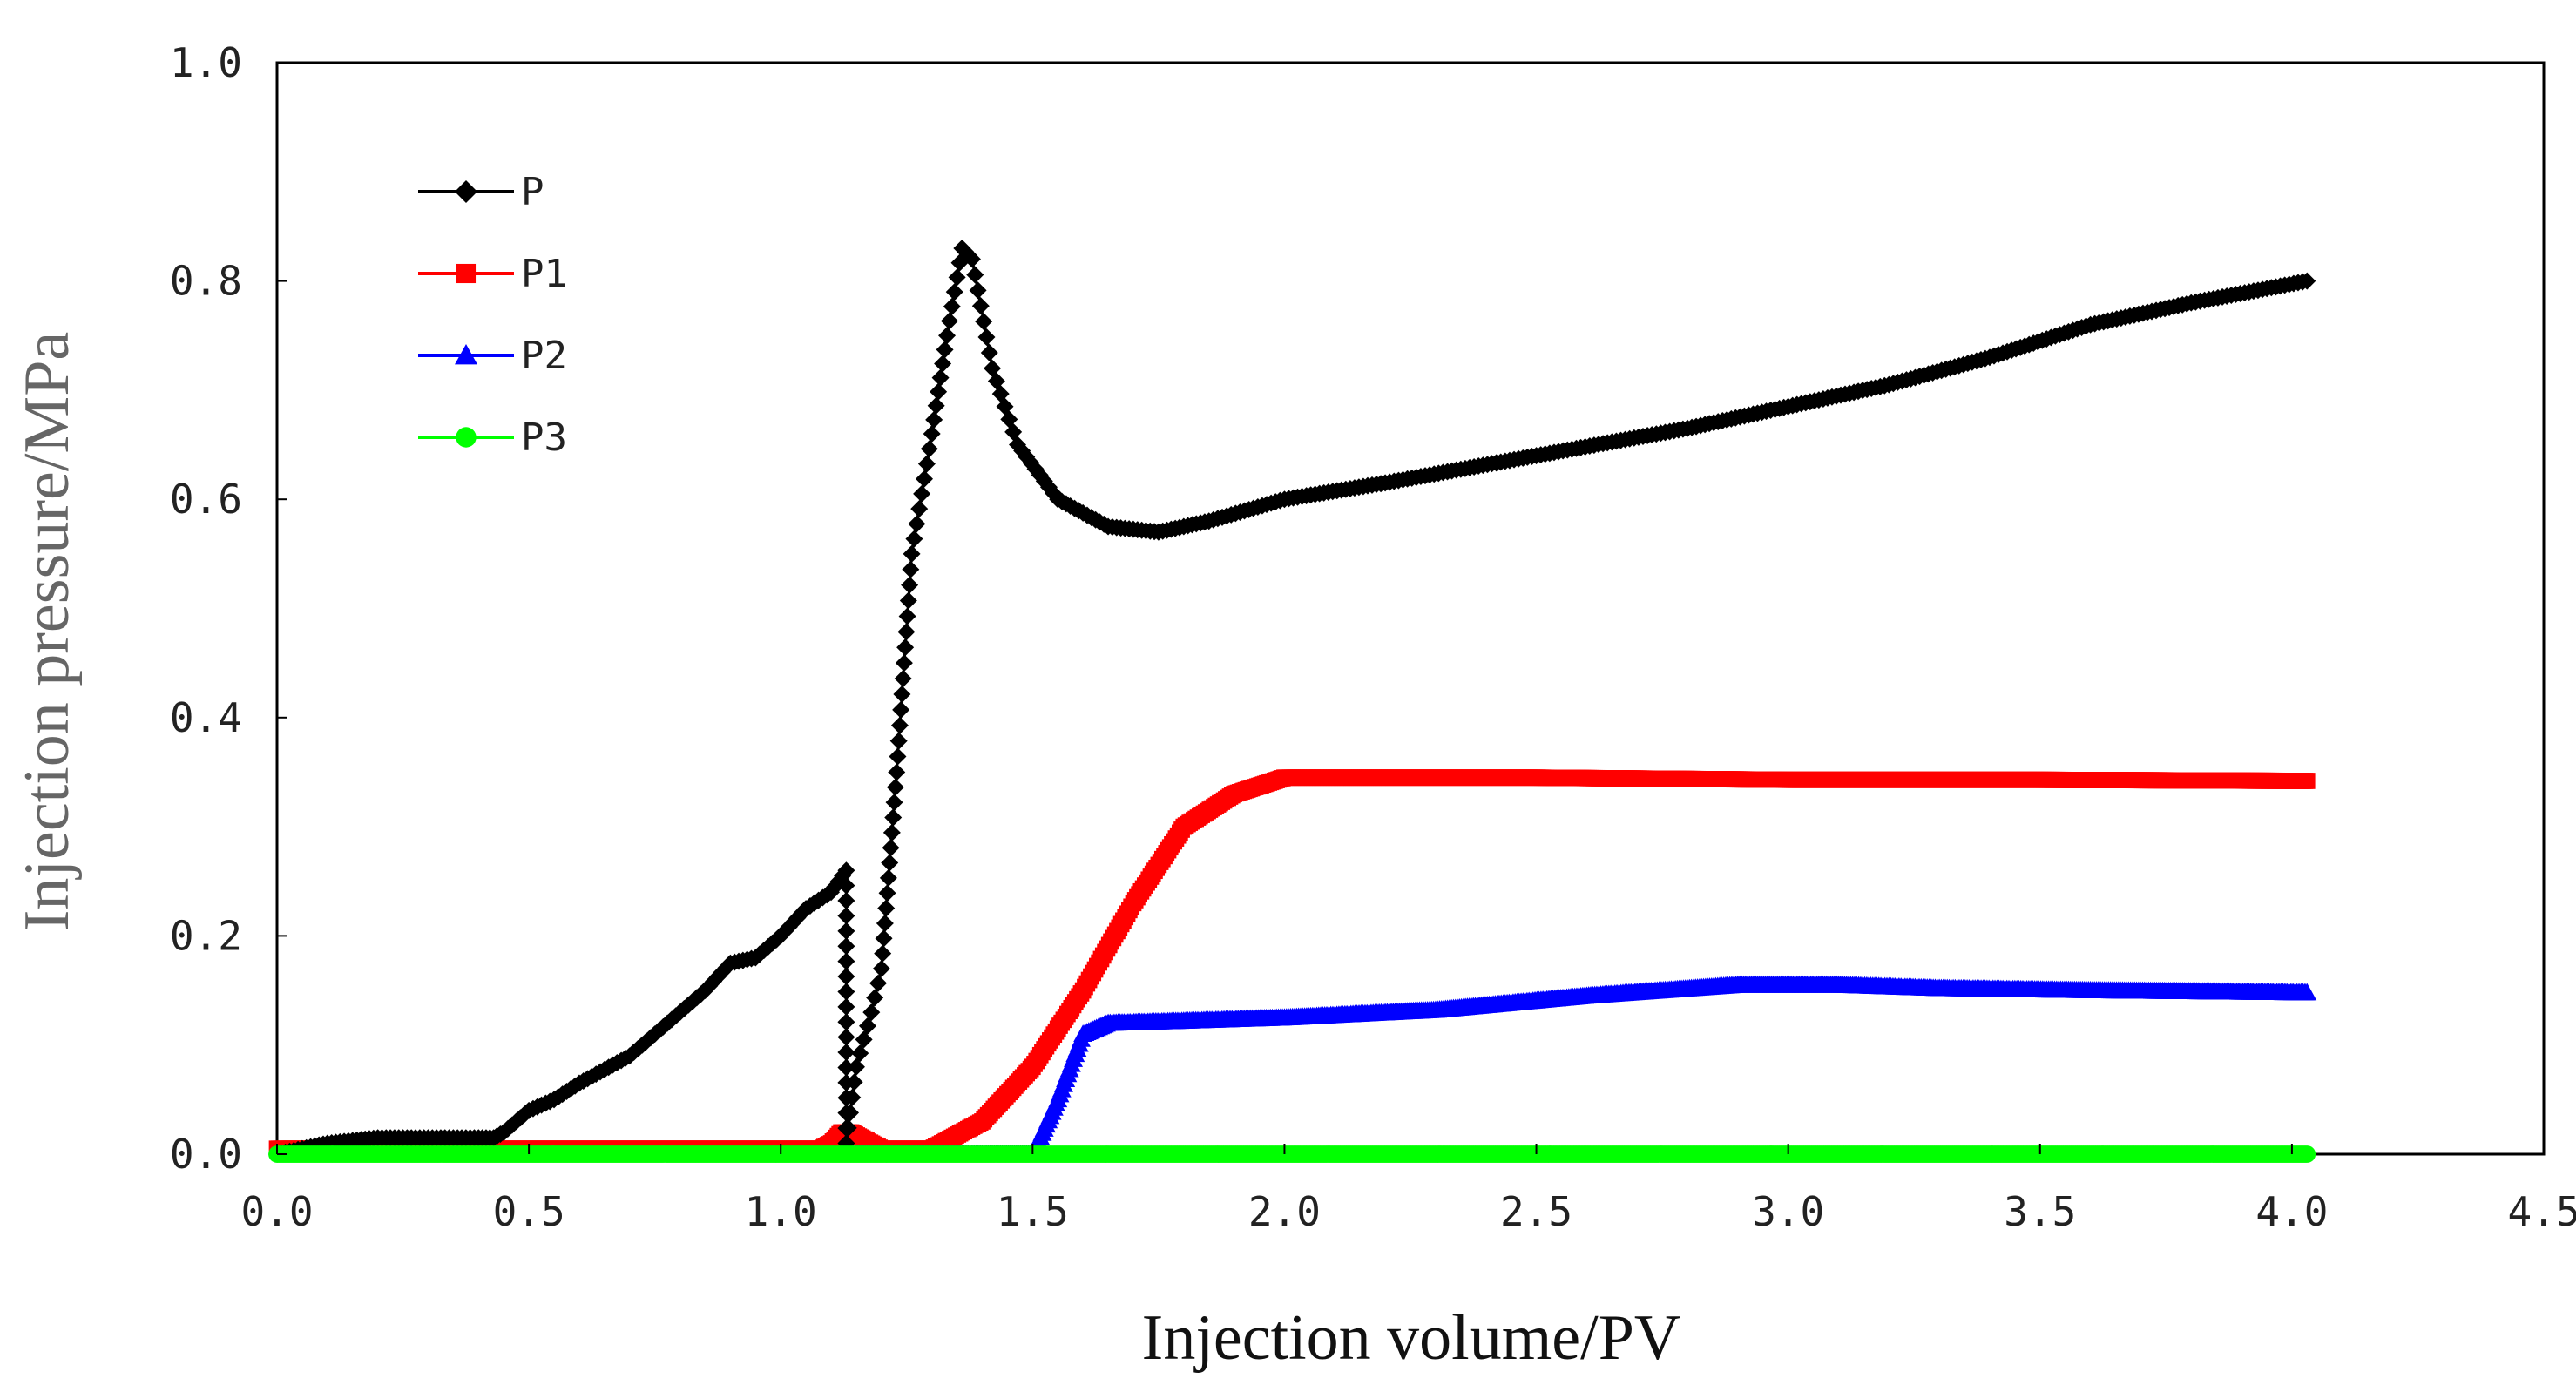 This screenshot has width=2576, height=1385. Describe the element at coordinates (276, 1212) in the screenshot. I see `x-tick-label: 0.0` at that location.